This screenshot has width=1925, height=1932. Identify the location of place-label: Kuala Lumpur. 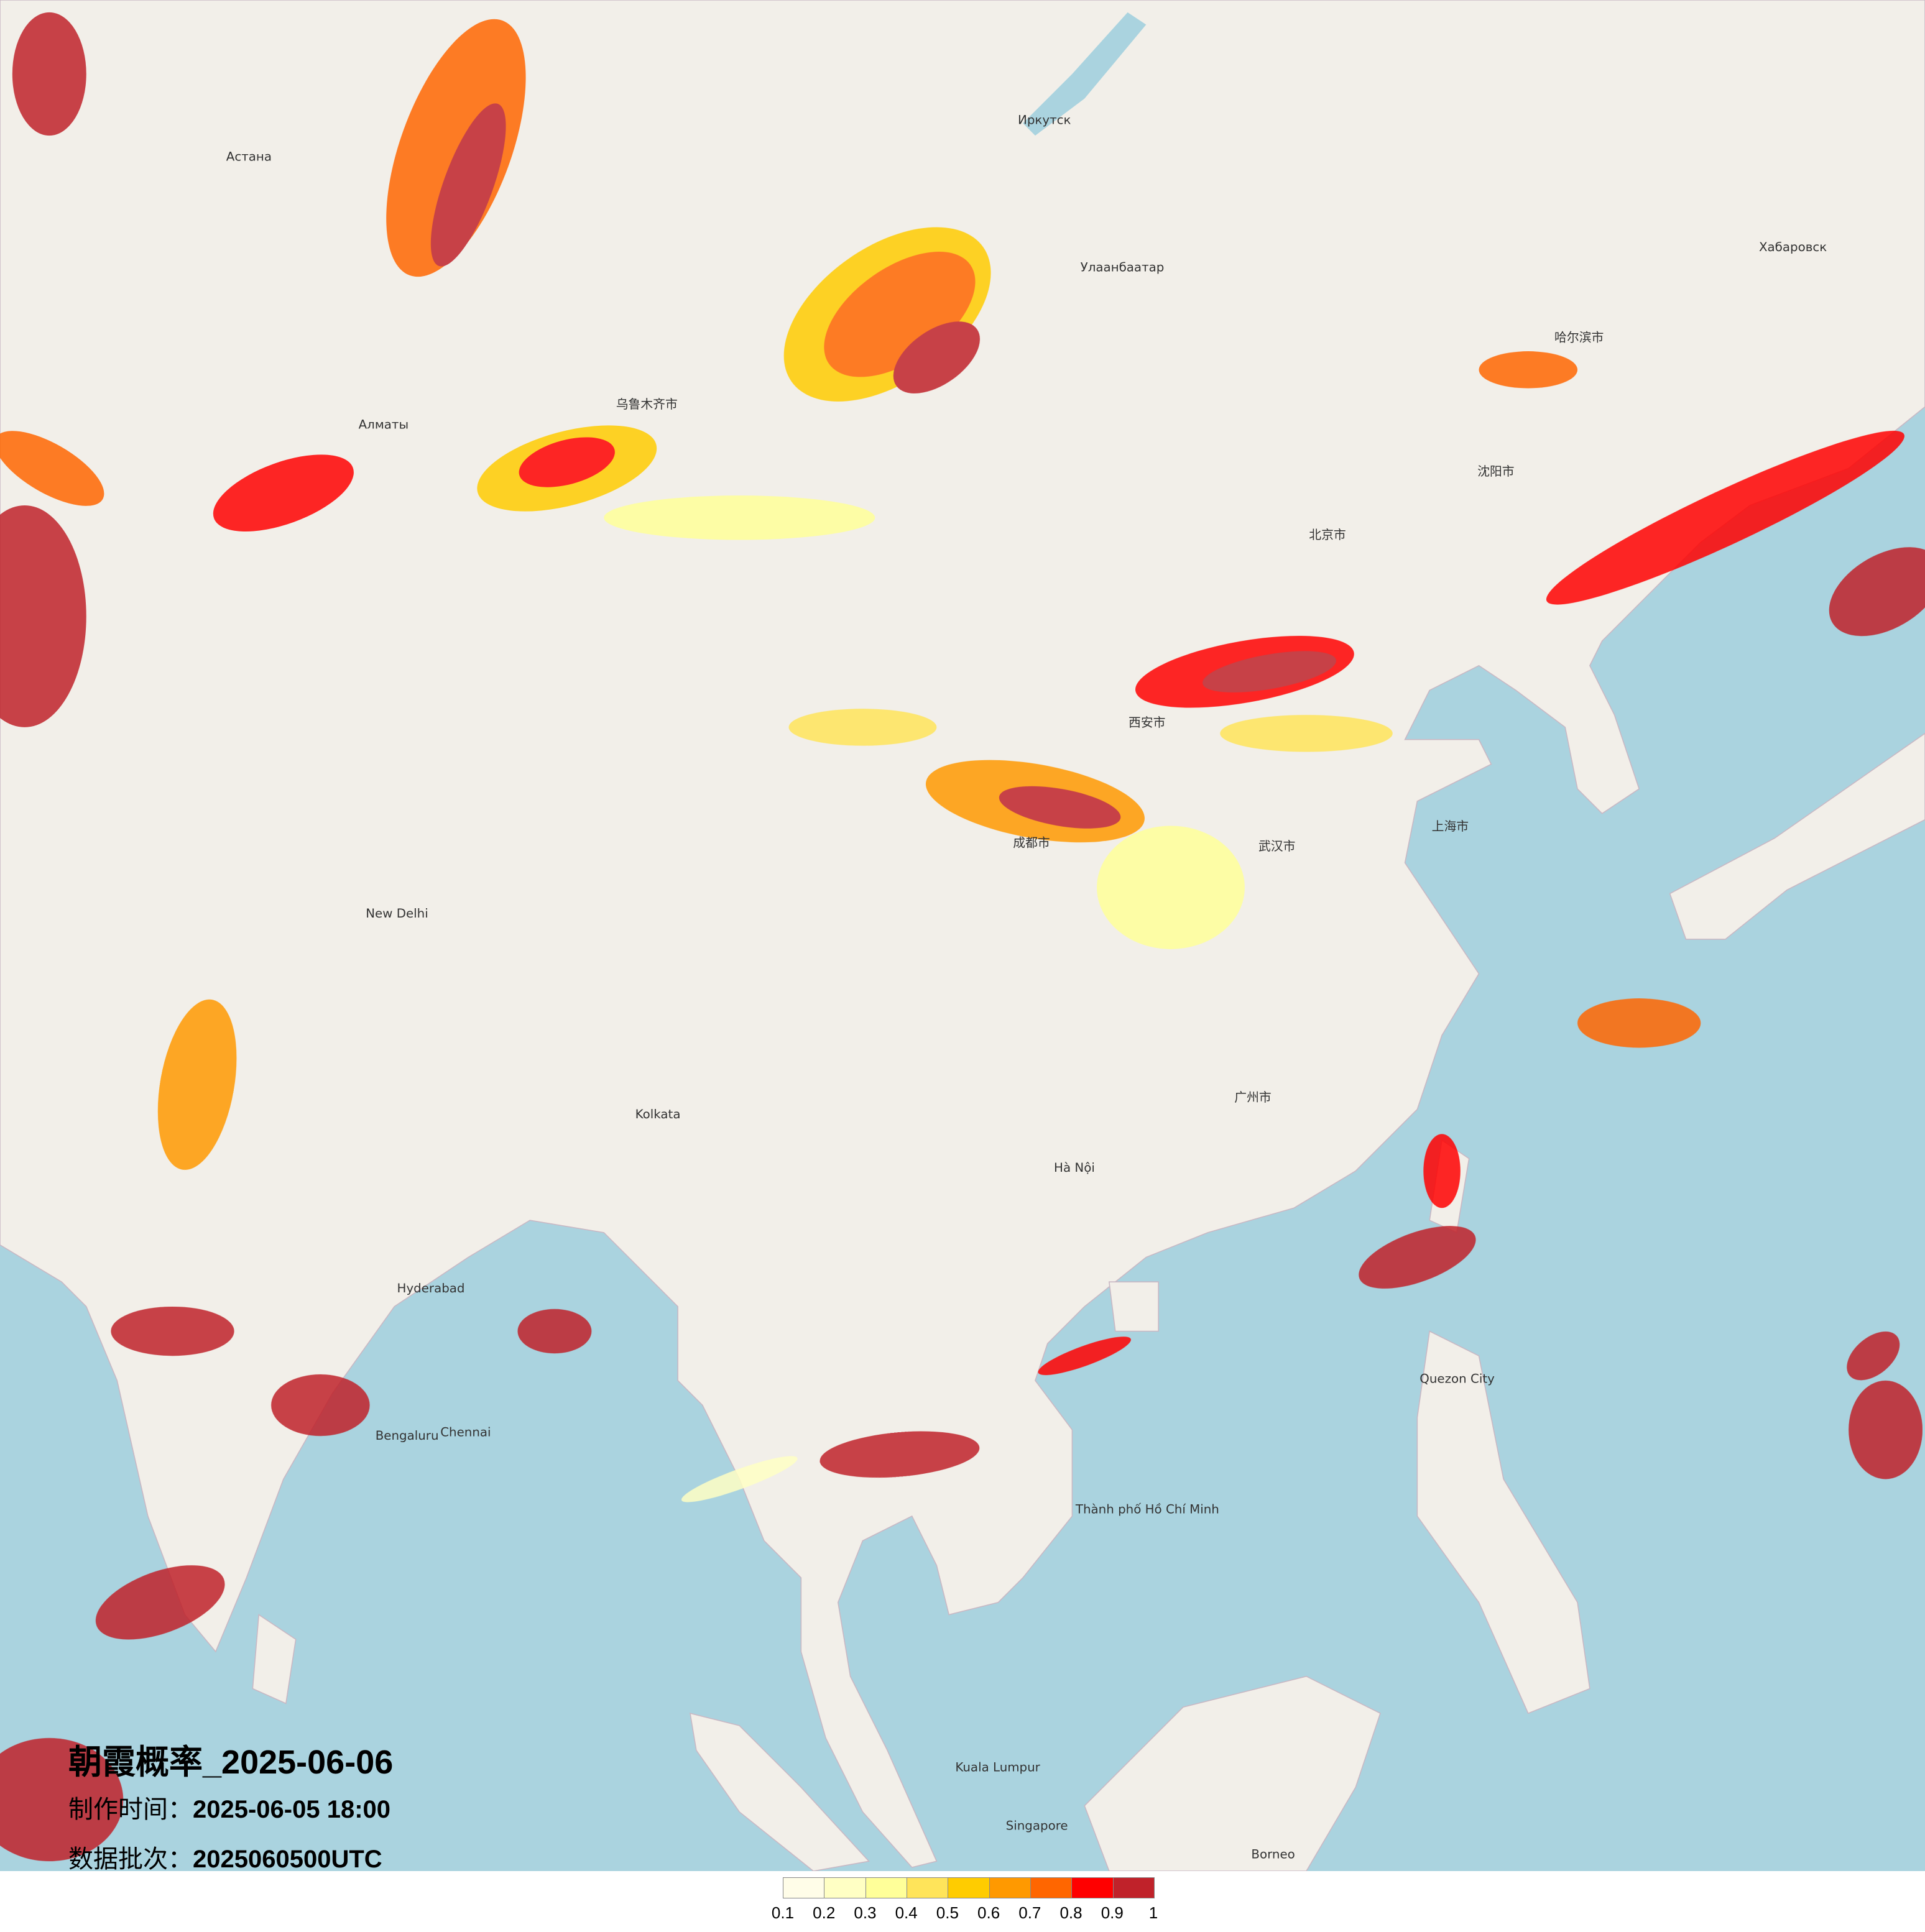
(997, 1767).